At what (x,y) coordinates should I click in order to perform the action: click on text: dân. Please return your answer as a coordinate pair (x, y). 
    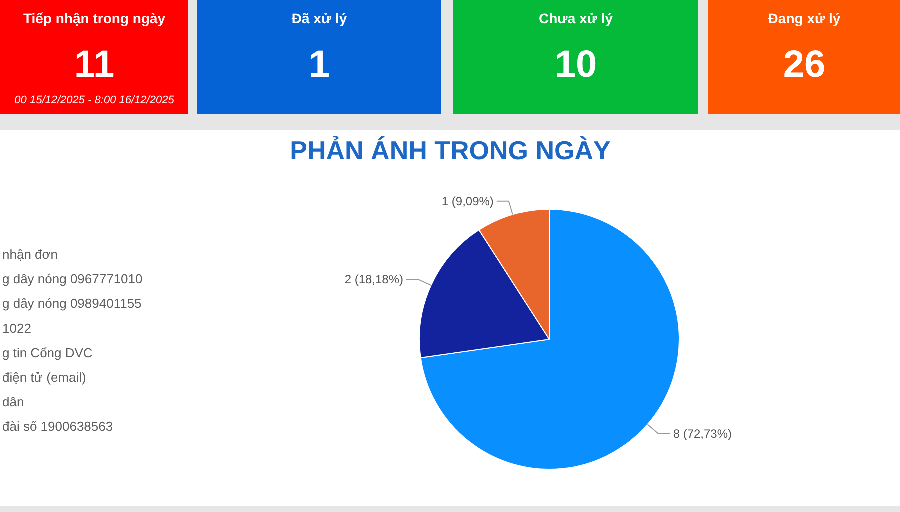
    Looking at the image, I should click on (13, 402).